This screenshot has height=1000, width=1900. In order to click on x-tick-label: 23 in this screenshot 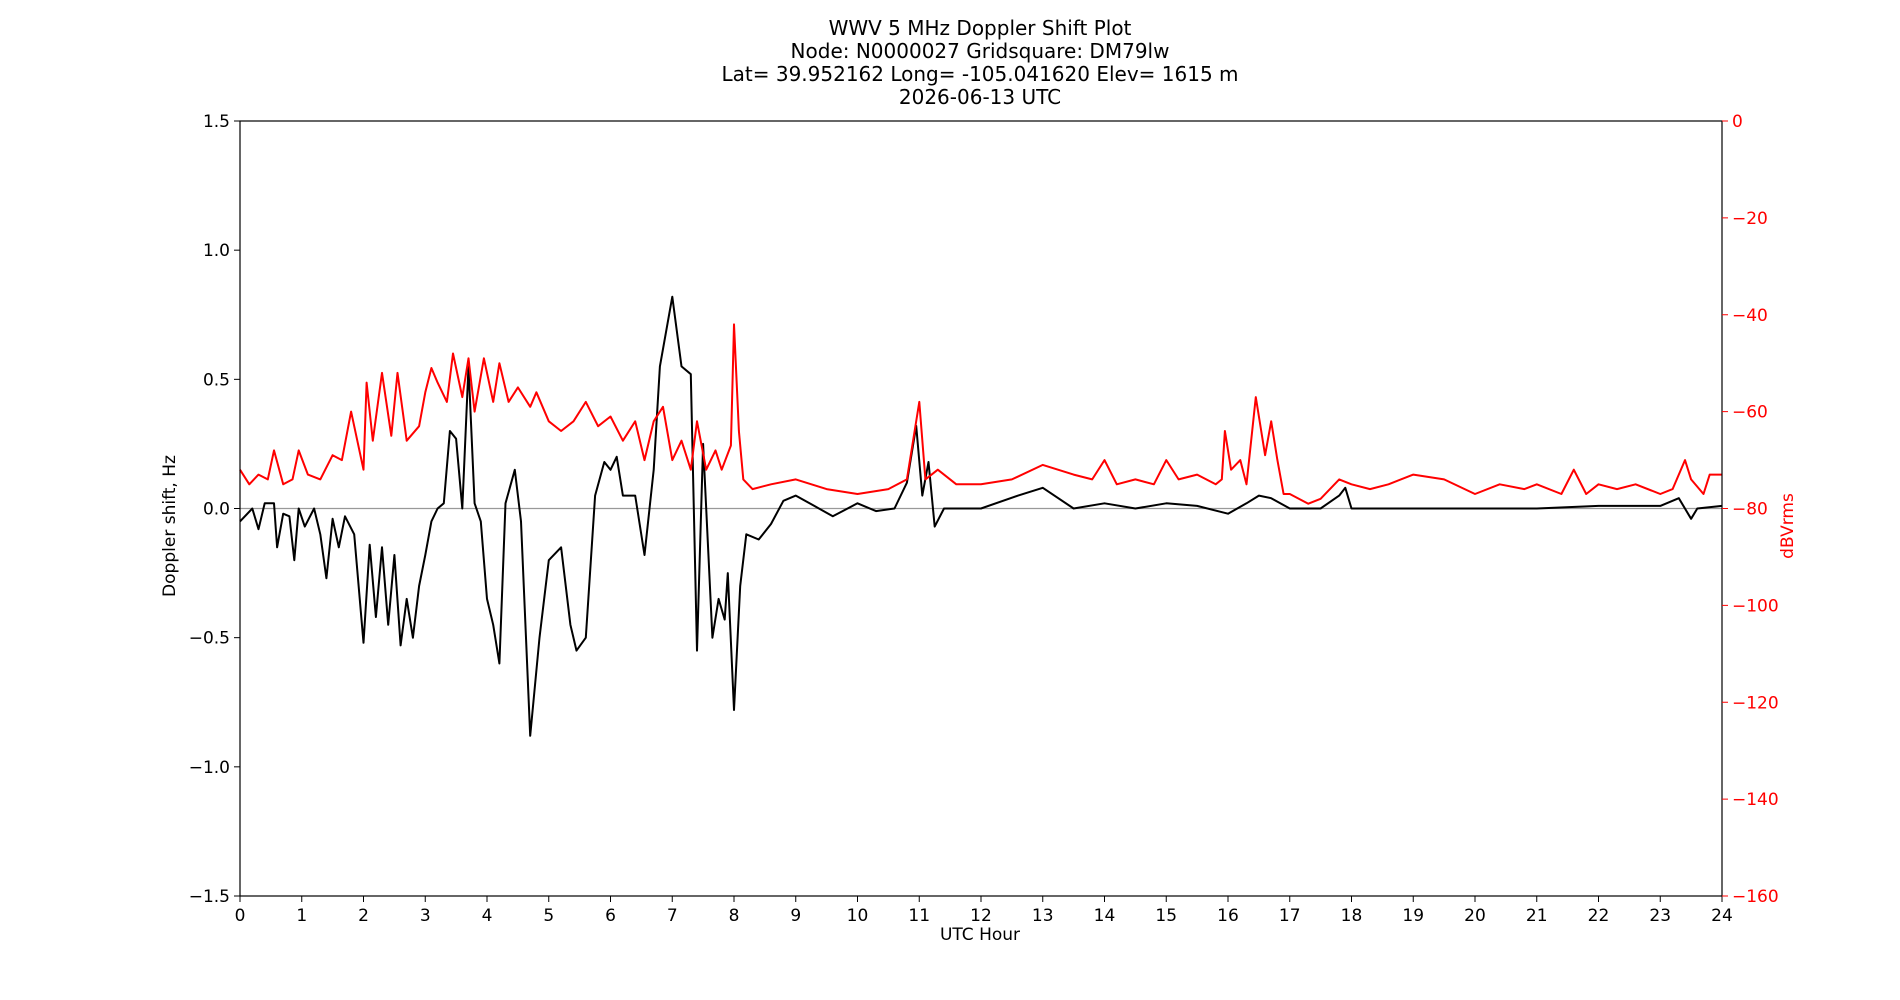, I will do `click(1660, 916)`.